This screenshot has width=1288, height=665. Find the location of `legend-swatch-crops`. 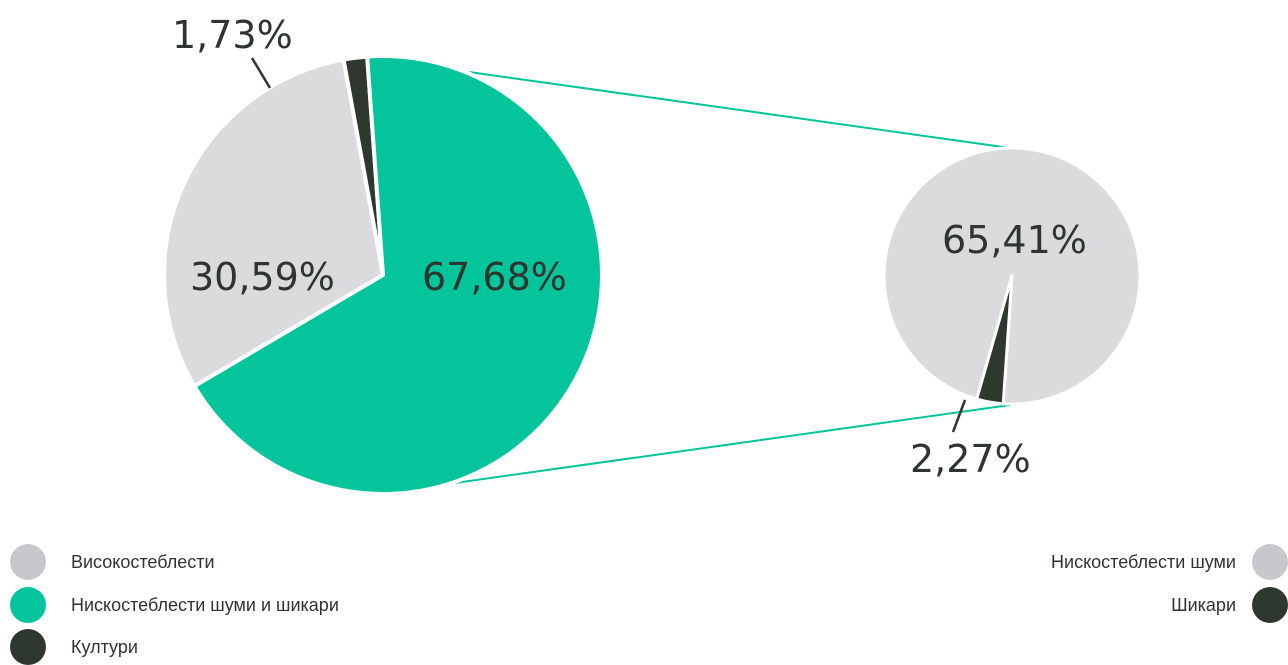

legend-swatch-crops is located at coordinates (28, 647).